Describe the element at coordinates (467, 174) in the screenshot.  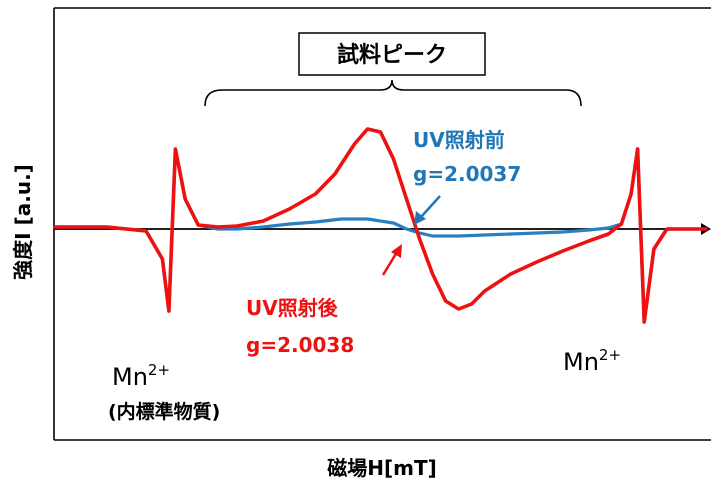
I see `uv-before-g-value: g=2.0037` at that location.